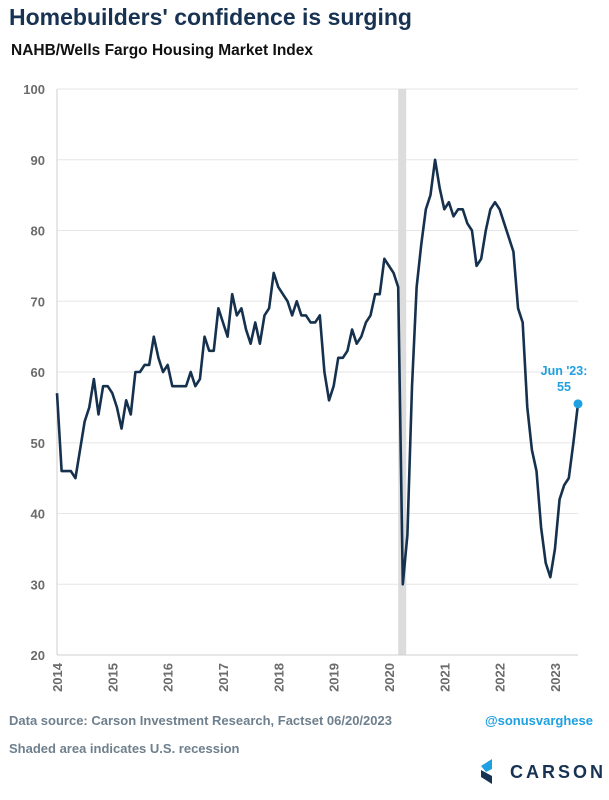 The width and height of the screenshot is (609, 800). What do you see at coordinates (162, 50) in the screenshot?
I see `chart-subtitle: NAHB/Wells Fargo Housing Market Index` at bounding box center [162, 50].